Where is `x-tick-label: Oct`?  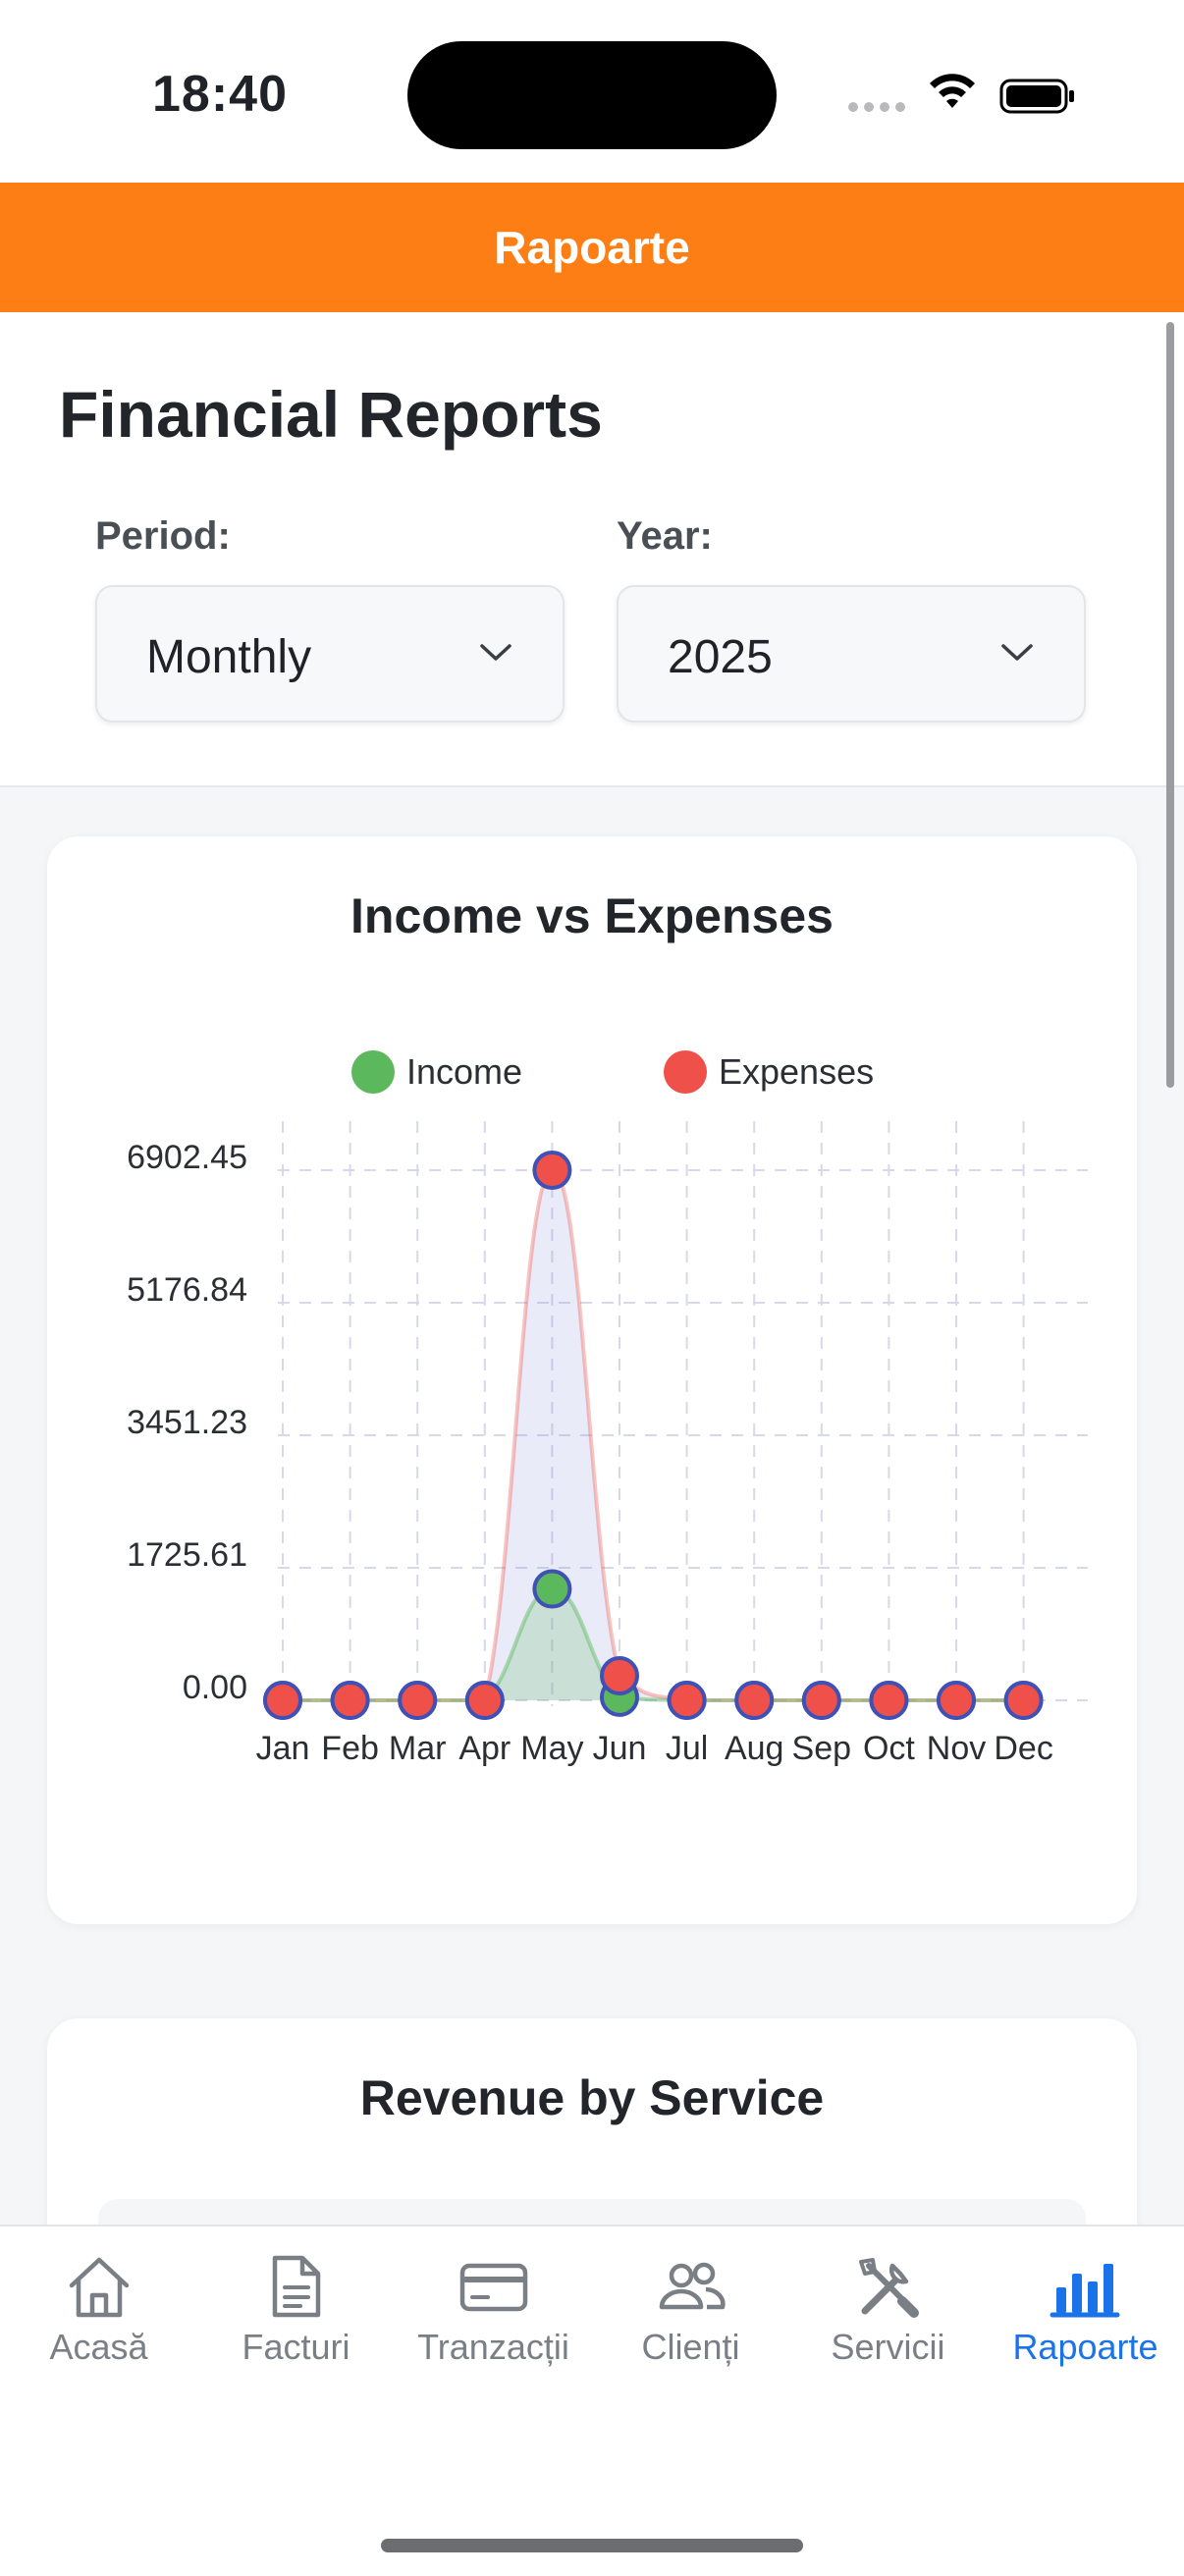
x-tick-label: Oct is located at coordinates (889, 1748).